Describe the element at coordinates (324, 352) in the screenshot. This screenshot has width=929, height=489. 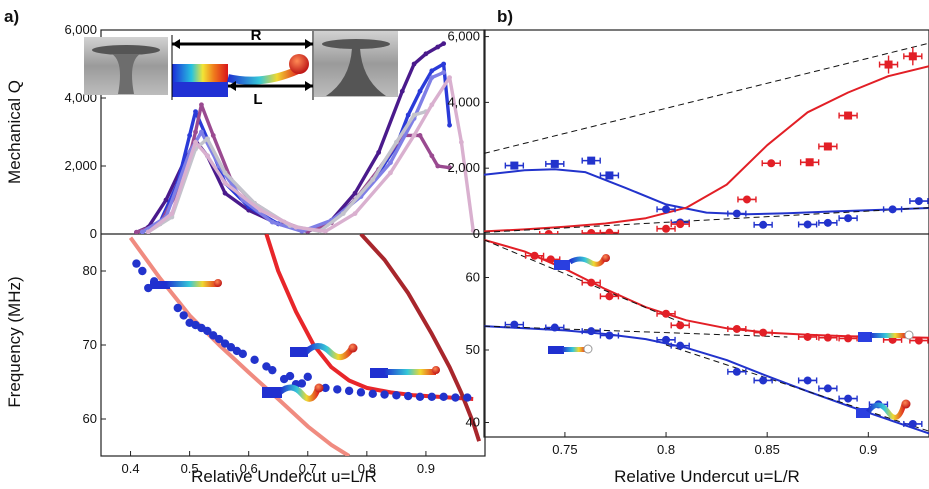
I see `mode-icon-wave1` at that location.